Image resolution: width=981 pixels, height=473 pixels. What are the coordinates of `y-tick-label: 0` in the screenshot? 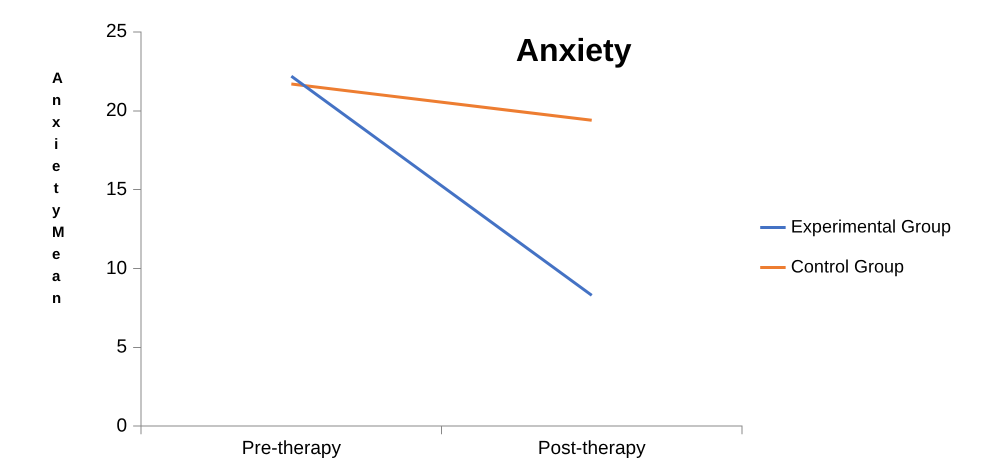 It's located at (122, 425).